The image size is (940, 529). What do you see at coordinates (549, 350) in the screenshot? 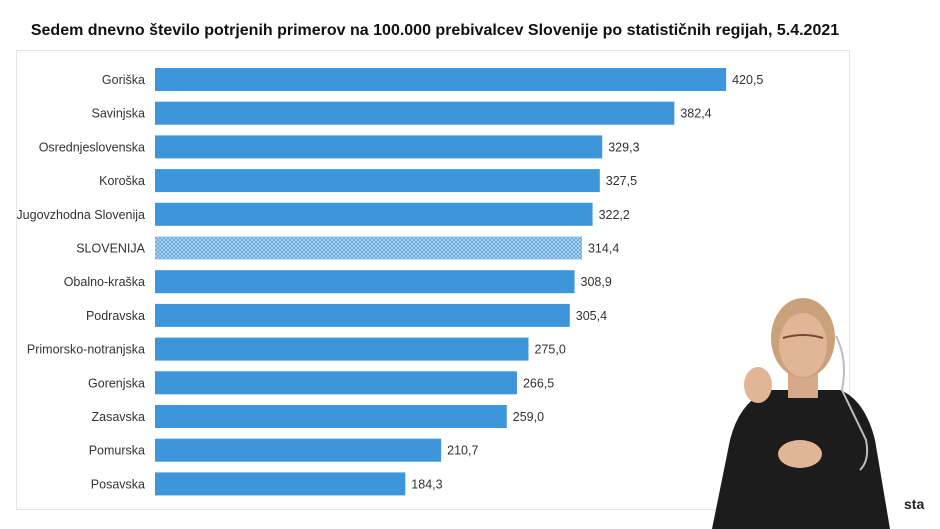
I see `value-label: 275,0` at bounding box center [549, 350].